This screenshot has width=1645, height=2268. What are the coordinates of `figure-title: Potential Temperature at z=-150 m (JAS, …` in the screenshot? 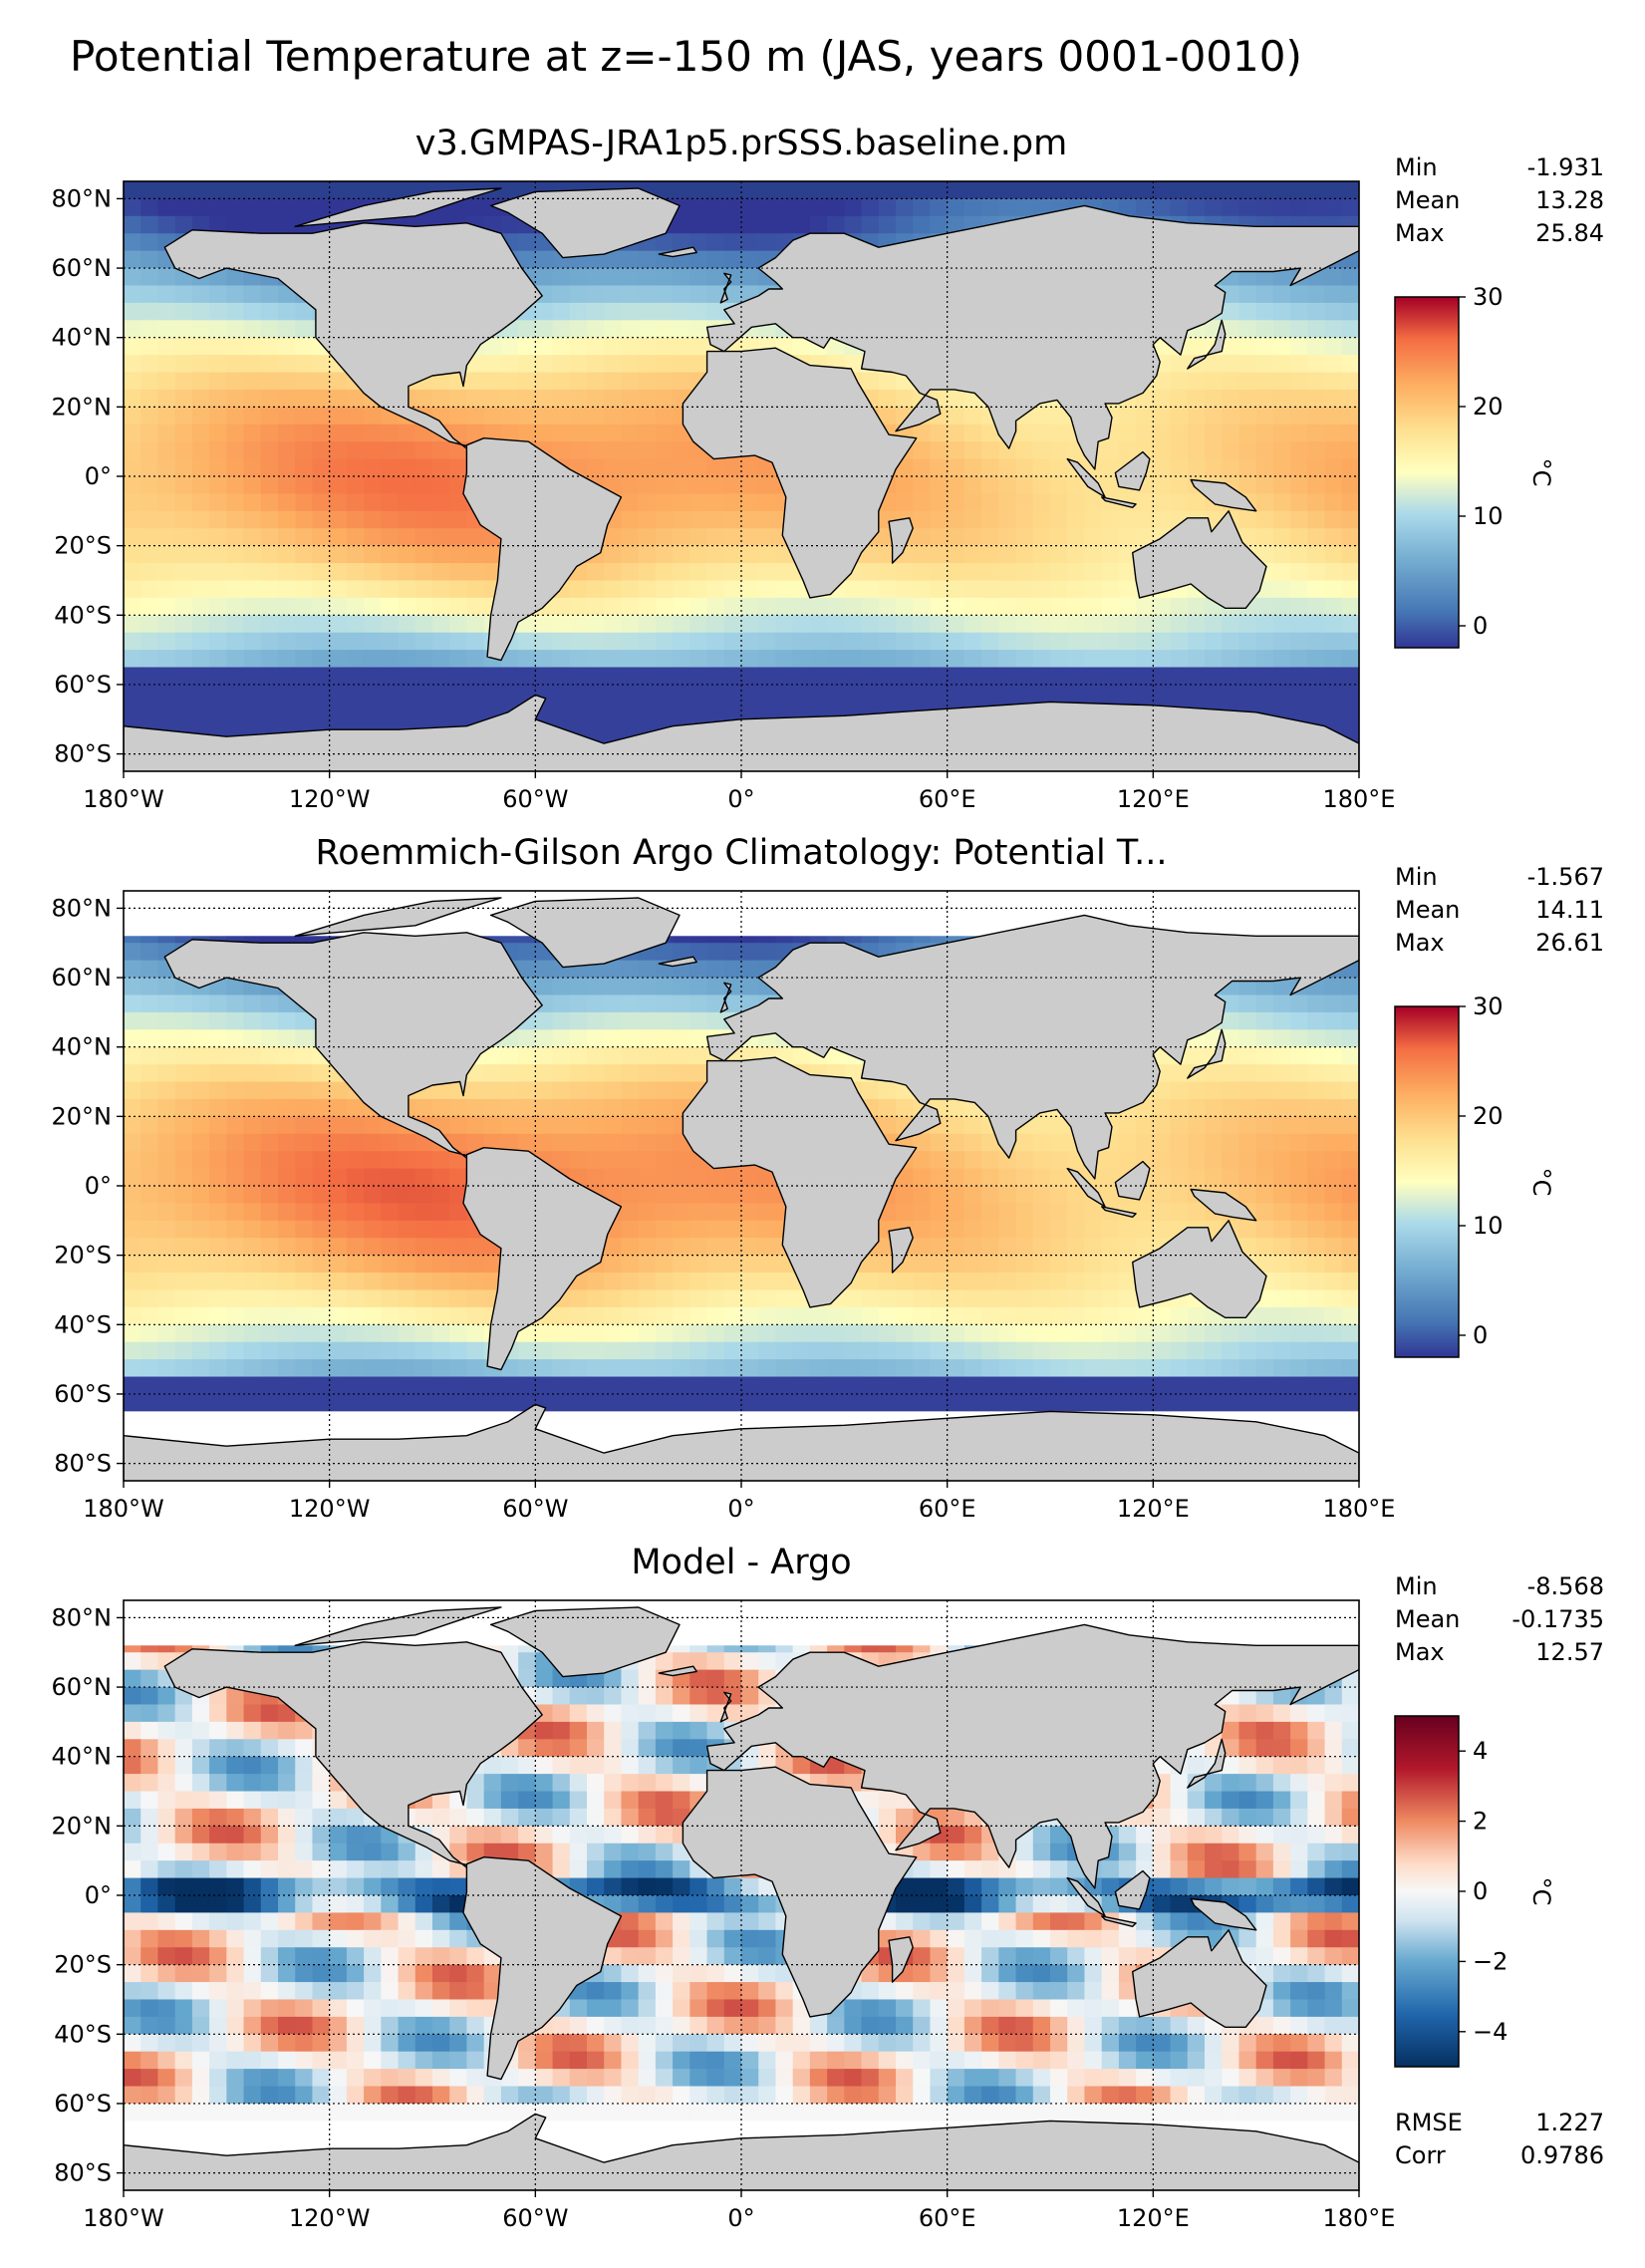 It's located at (823, 57).